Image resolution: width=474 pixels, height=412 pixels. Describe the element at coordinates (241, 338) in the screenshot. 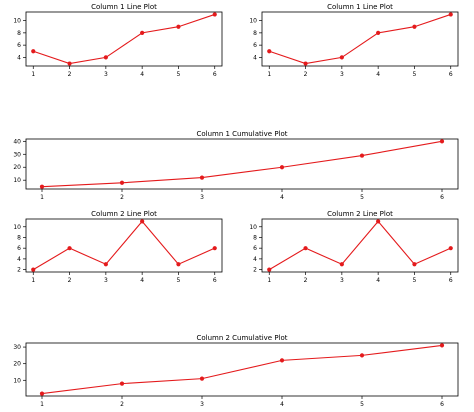

I see `chart-title: Column 2 Cumulative Plot` at that location.